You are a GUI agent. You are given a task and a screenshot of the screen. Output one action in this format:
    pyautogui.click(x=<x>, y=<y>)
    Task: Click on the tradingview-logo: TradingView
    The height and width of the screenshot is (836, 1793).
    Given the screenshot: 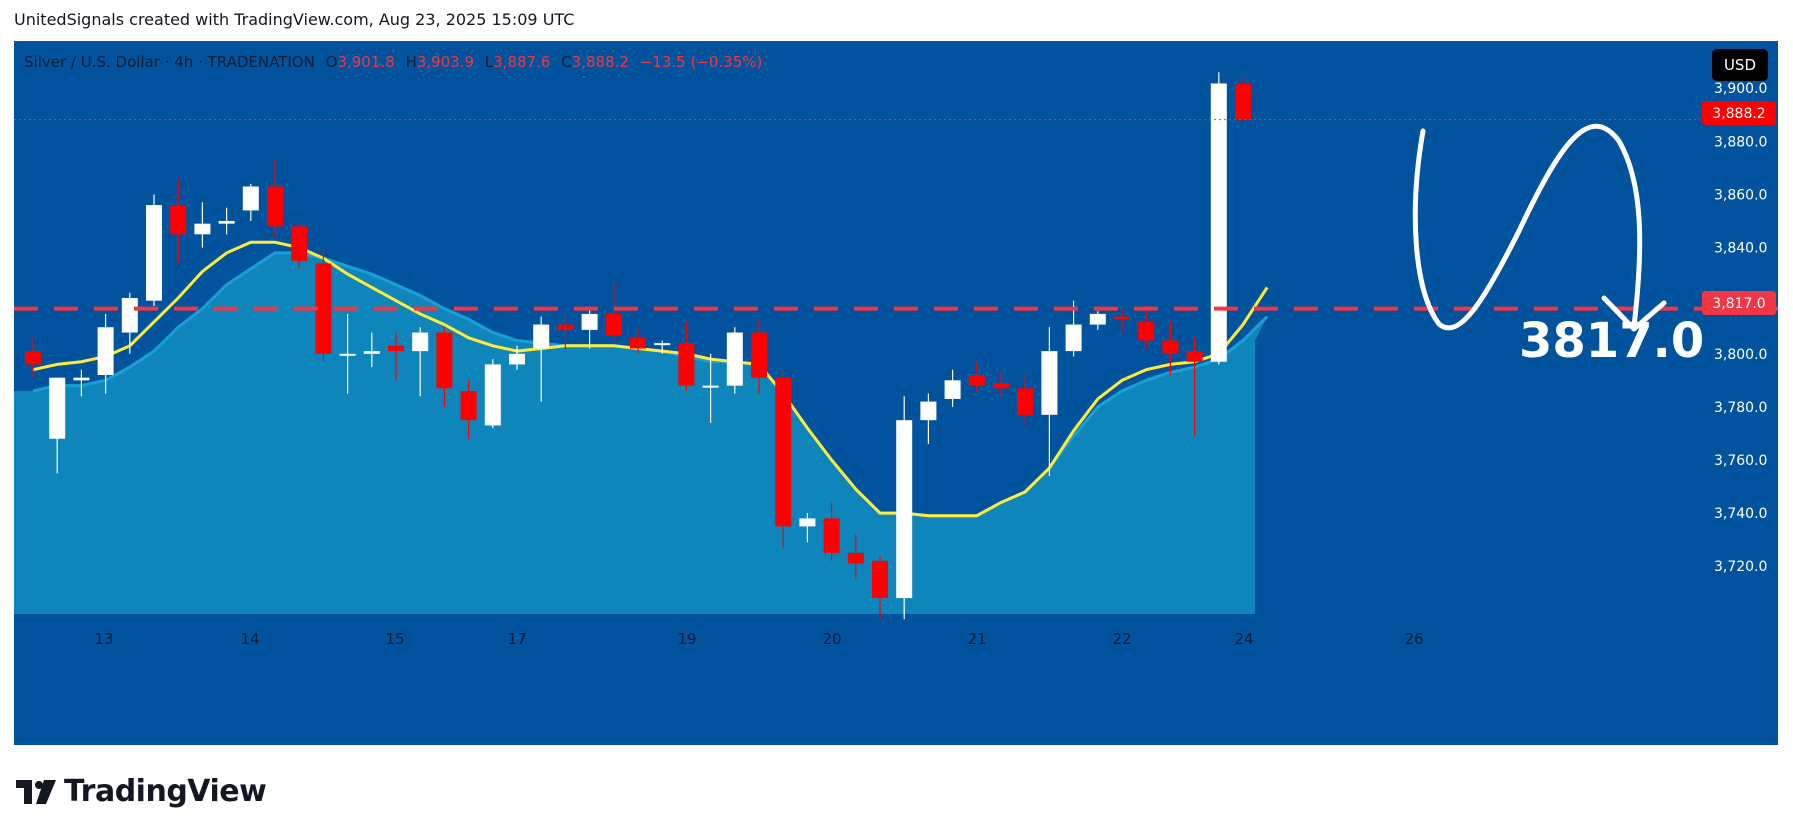 What is the action you would take?
    pyautogui.click(x=141, y=791)
    